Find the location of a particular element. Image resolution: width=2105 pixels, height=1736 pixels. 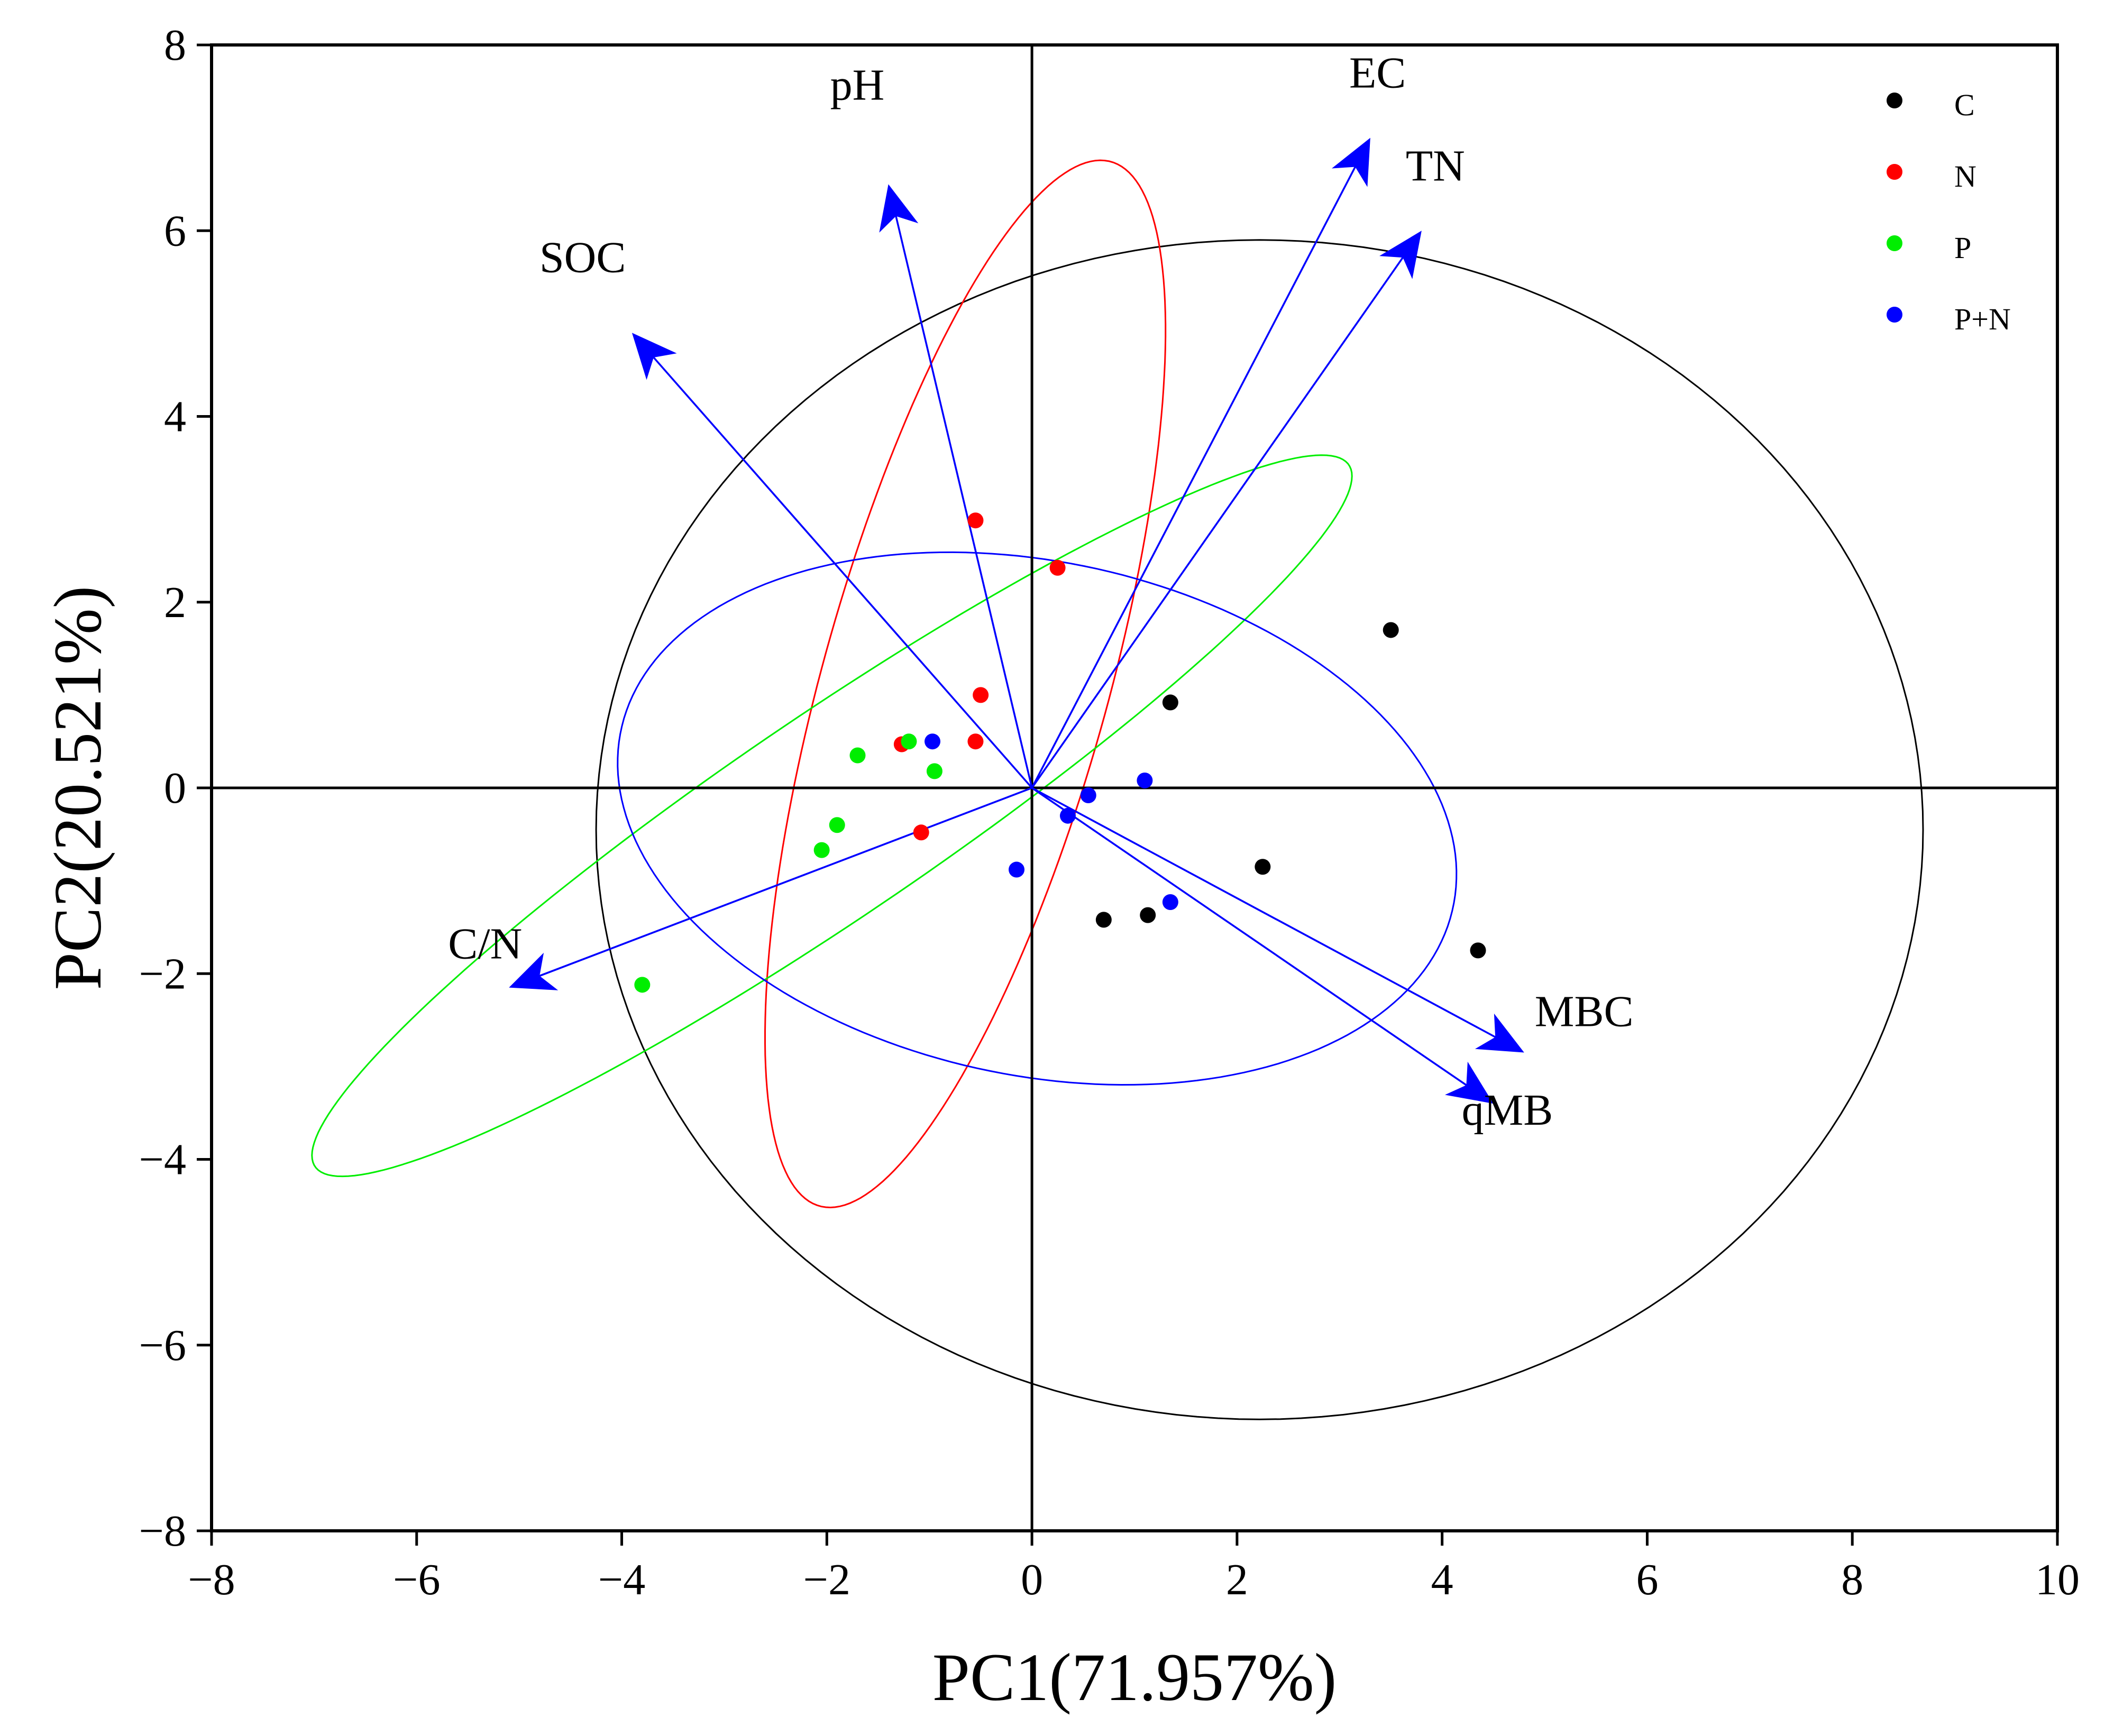

loading-label-soc: SOC is located at coordinates (583, 257).